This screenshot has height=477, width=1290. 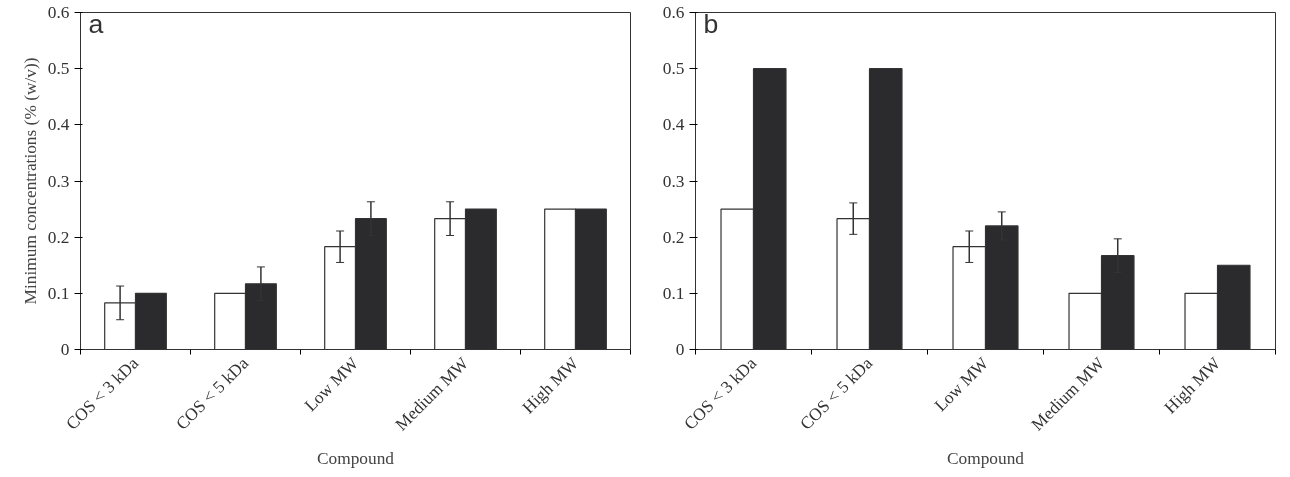 What do you see at coordinates (711, 24) in the screenshot?
I see `annotation: b` at bounding box center [711, 24].